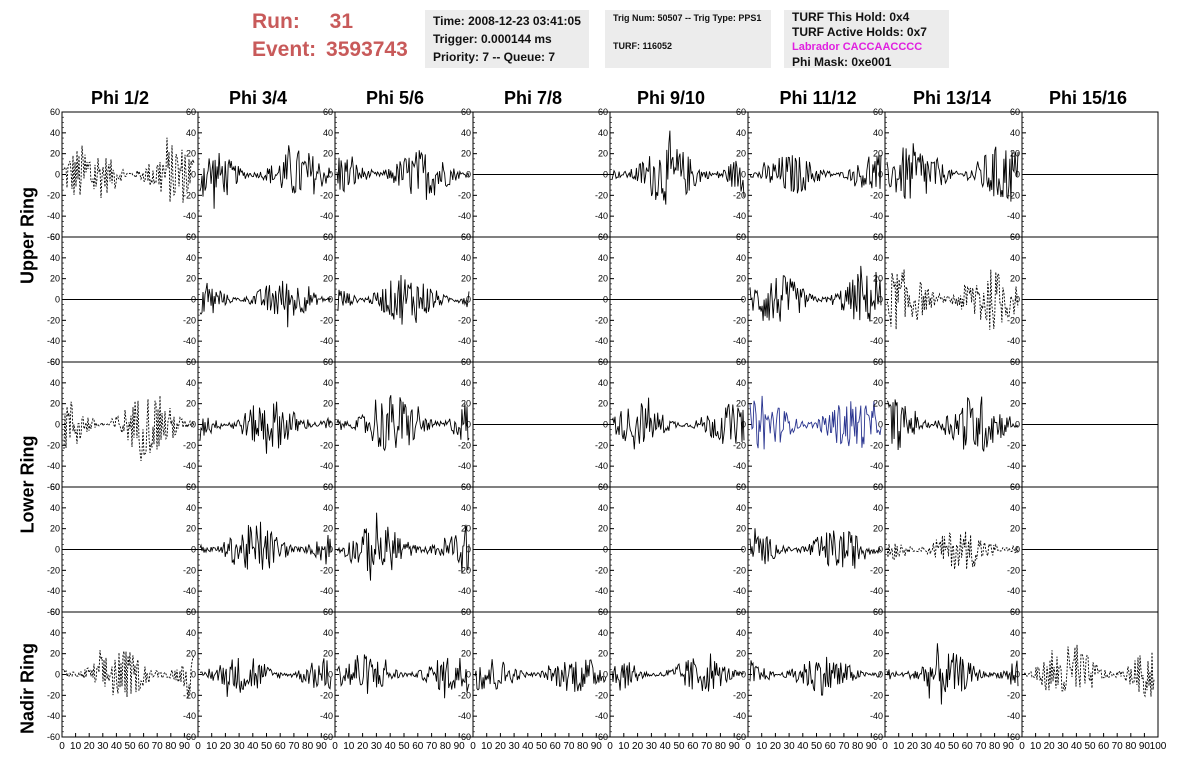 This screenshot has width=1196, height=772. What do you see at coordinates (395, 98) in the screenshot?
I see `column-title: Phi 5/6` at bounding box center [395, 98].